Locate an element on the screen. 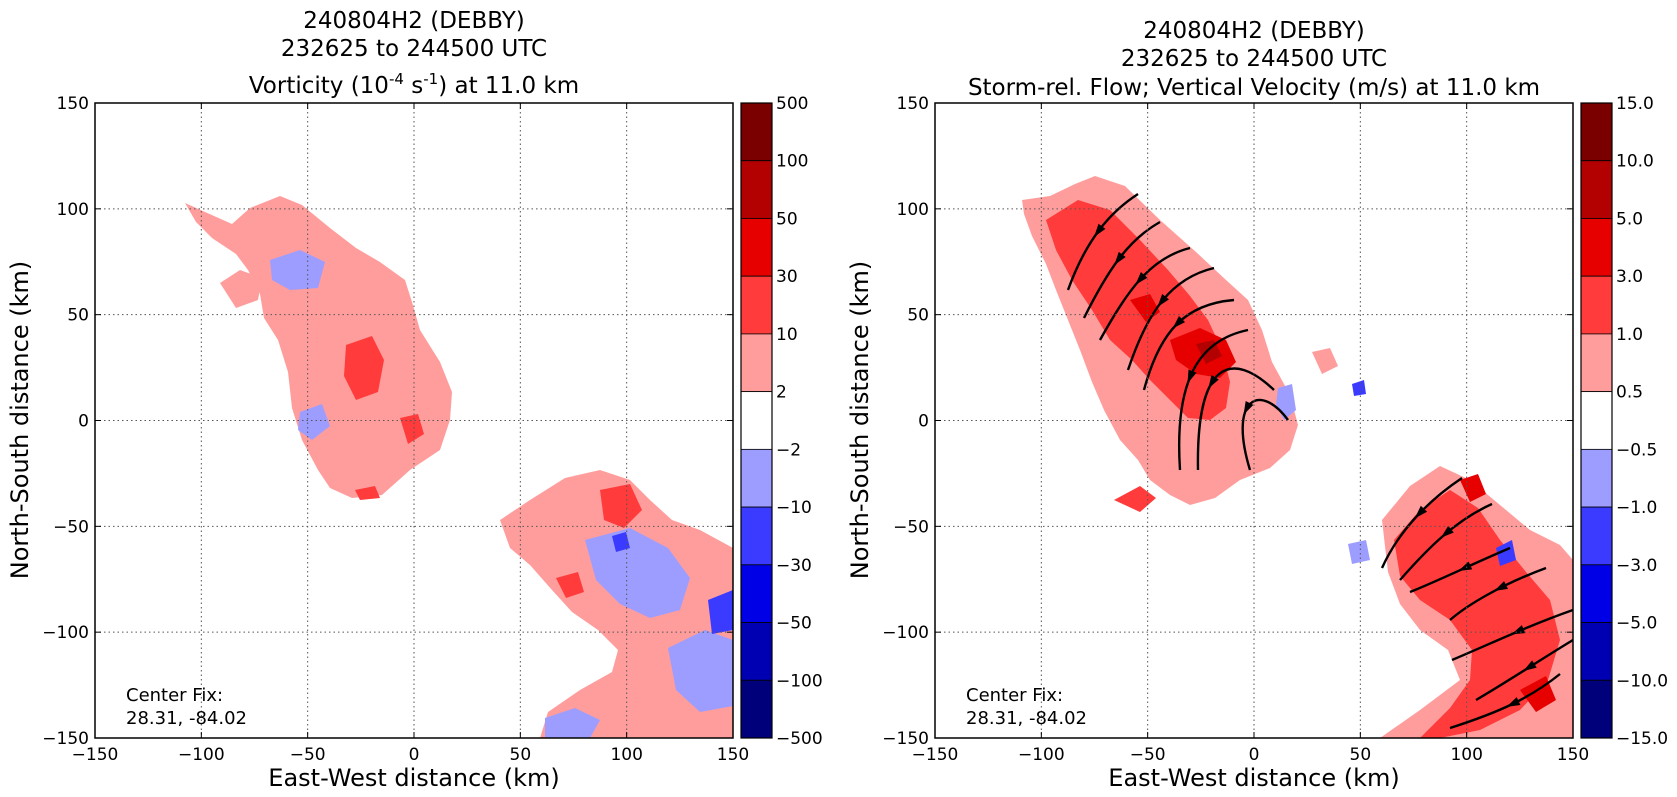  right-colorbar-label: 1.0 is located at coordinates (1629, 335).